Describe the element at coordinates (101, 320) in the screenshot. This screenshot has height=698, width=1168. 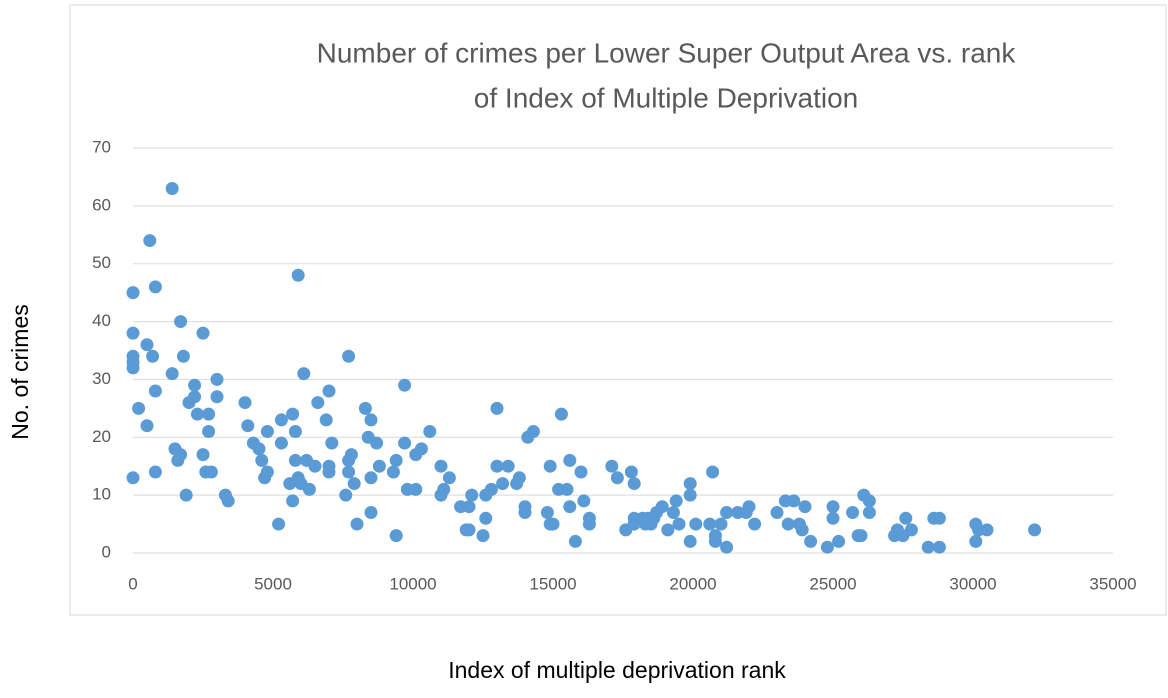
I see `y-tick-label: 40` at that location.